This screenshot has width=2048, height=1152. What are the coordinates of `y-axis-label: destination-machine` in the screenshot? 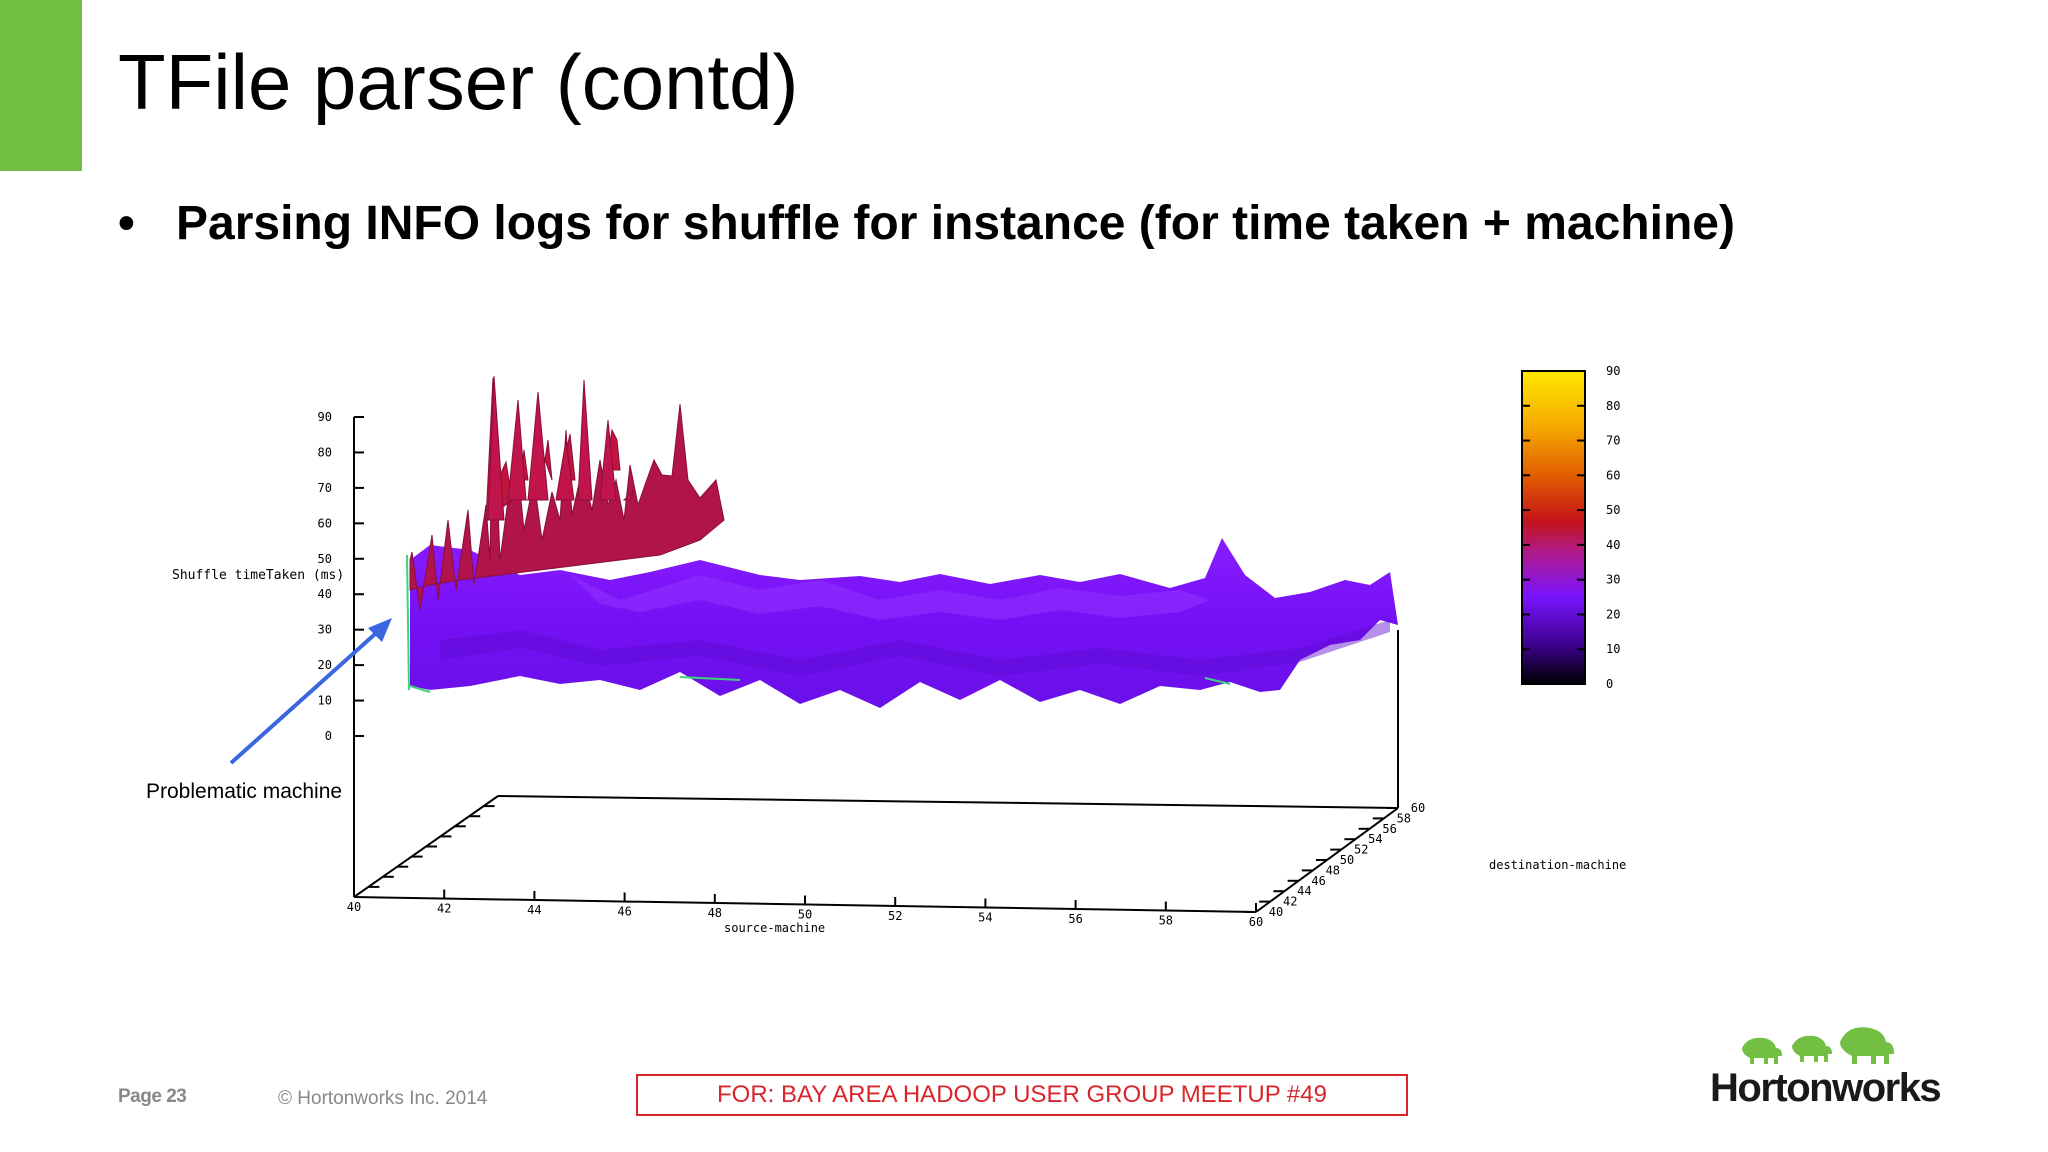 It's located at (1557, 865).